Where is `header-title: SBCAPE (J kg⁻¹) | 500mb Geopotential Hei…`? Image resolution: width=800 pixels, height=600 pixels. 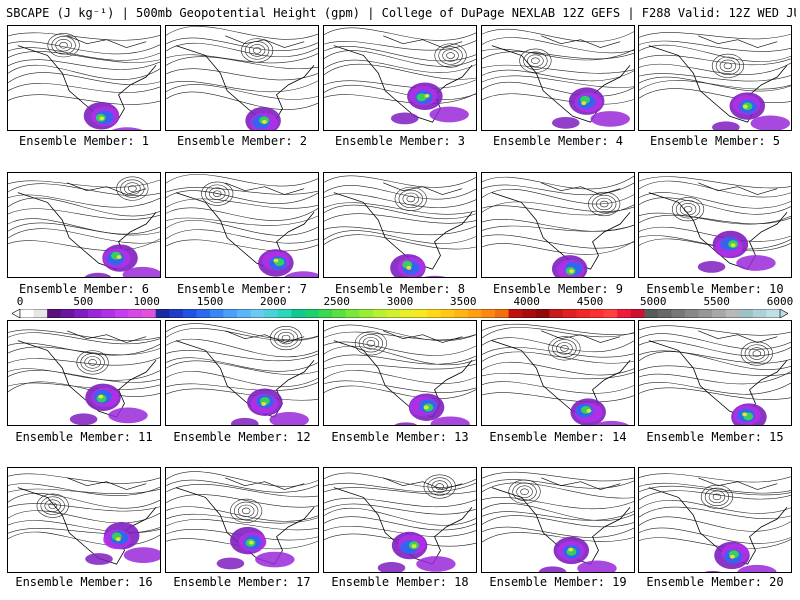 header-title: SBCAPE (J kg⁻¹) | 500mb Geopotential Hei… is located at coordinates (401, 13).